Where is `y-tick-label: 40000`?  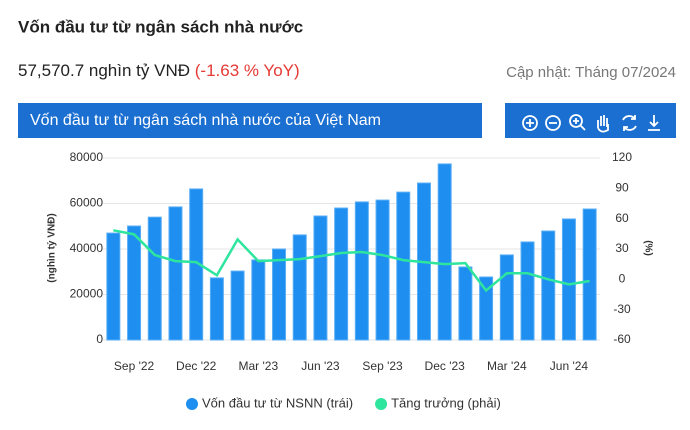 y-tick-label: 40000 is located at coordinates (87, 248).